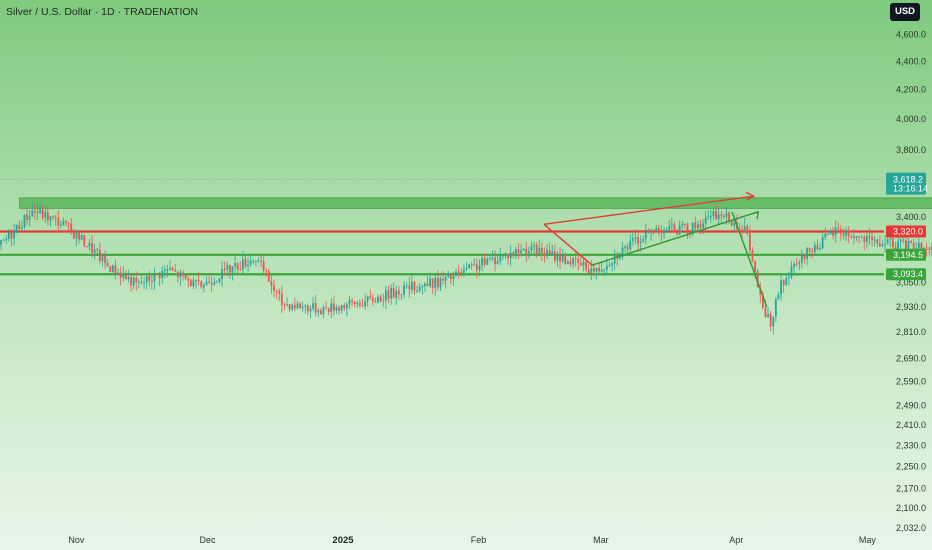 This screenshot has width=932, height=550. What do you see at coordinates (911, 508) in the screenshot?
I see `y-tick-label-16: 2,100.0` at bounding box center [911, 508].